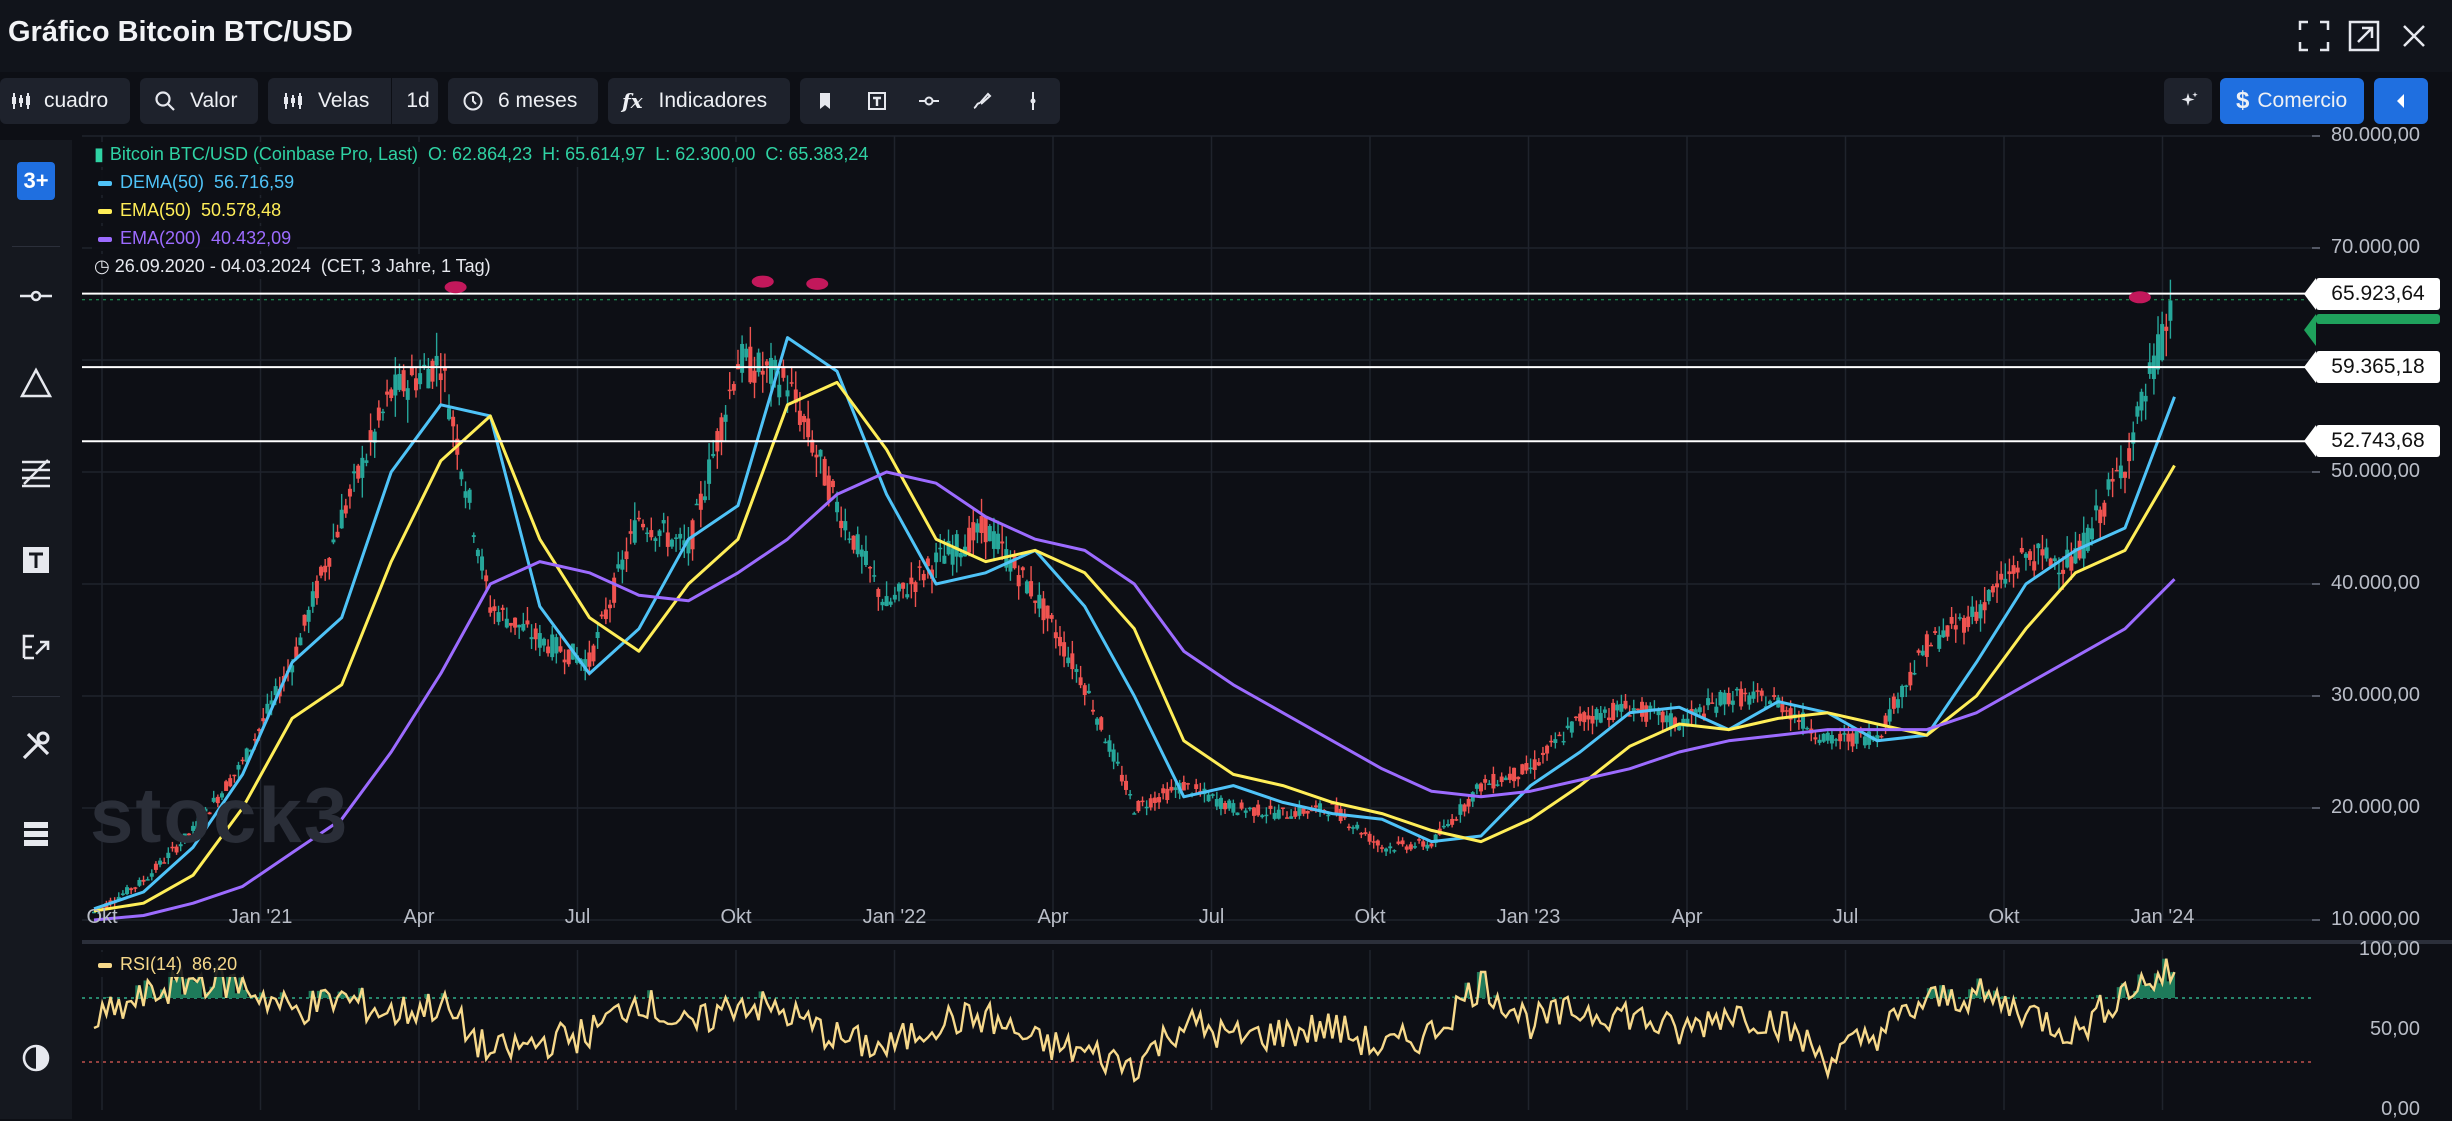  What do you see at coordinates (189, 210) in the screenshot?
I see `legend-ema50: EMA(50) 50.578,48` at bounding box center [189, 210].